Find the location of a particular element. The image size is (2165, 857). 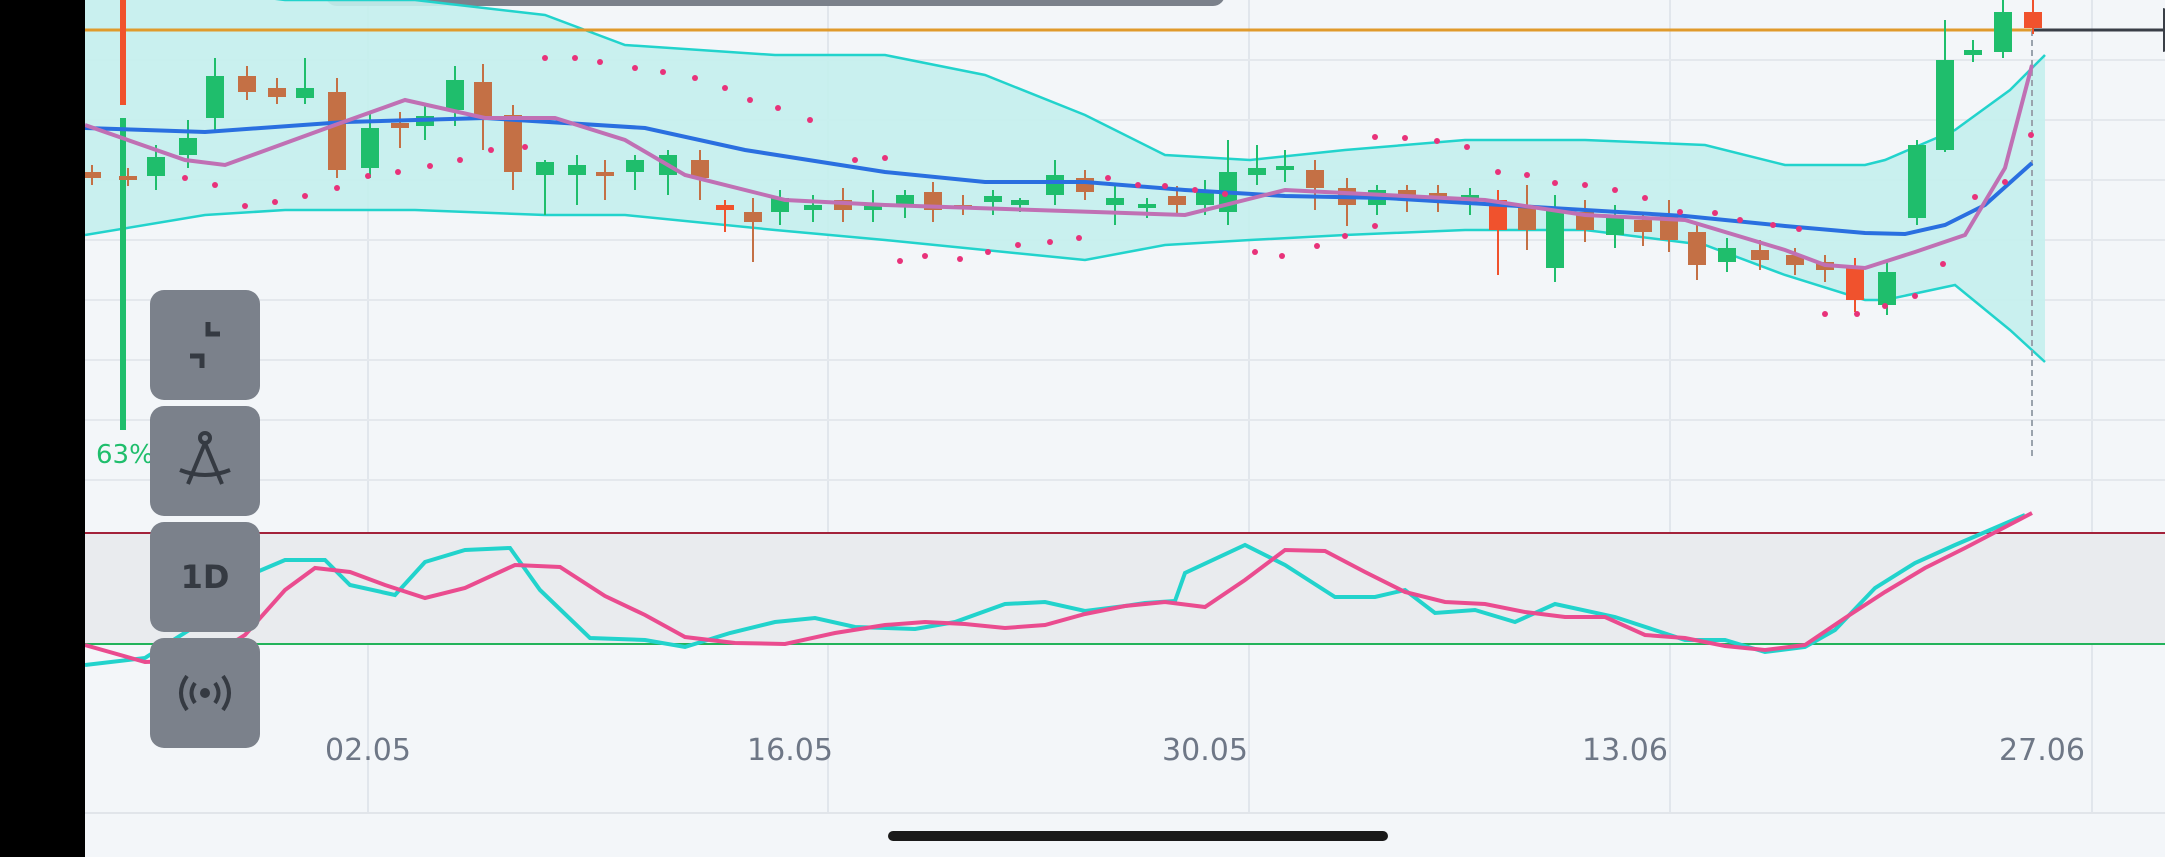

timeframe-button: 1D is located at coordinates (205, 577).